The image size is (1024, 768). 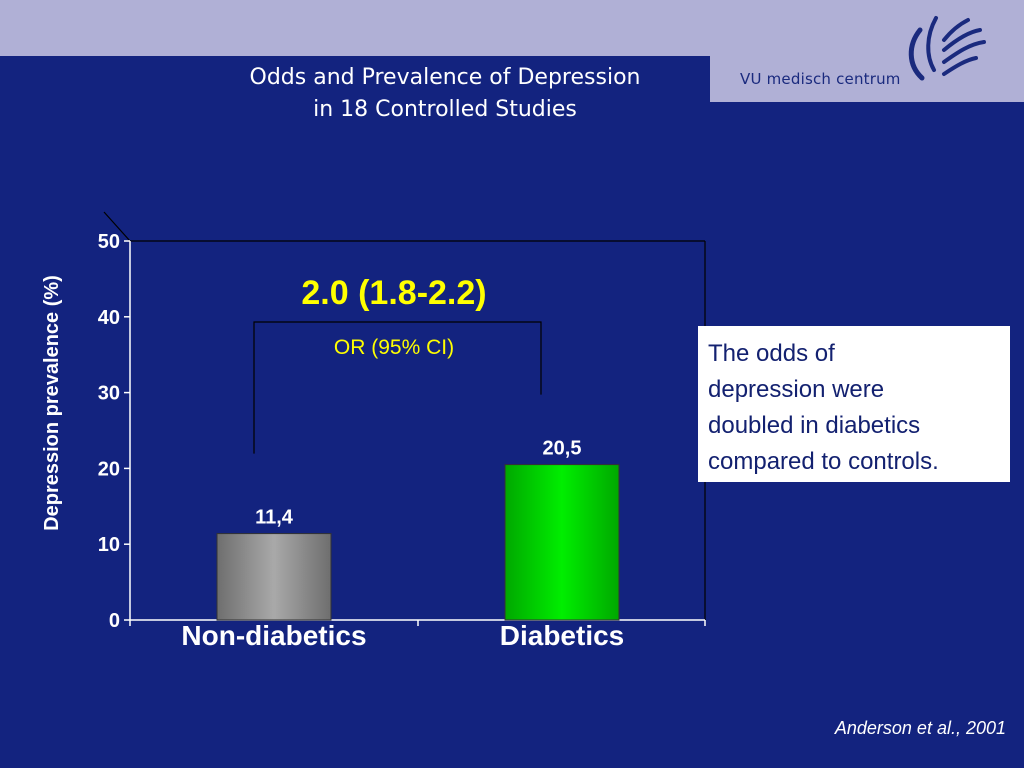 What do you see at coordinates (820, 79) in the screenshot?
I see `logo-text: VU medisch centrum` at bounding box center [820, 79].